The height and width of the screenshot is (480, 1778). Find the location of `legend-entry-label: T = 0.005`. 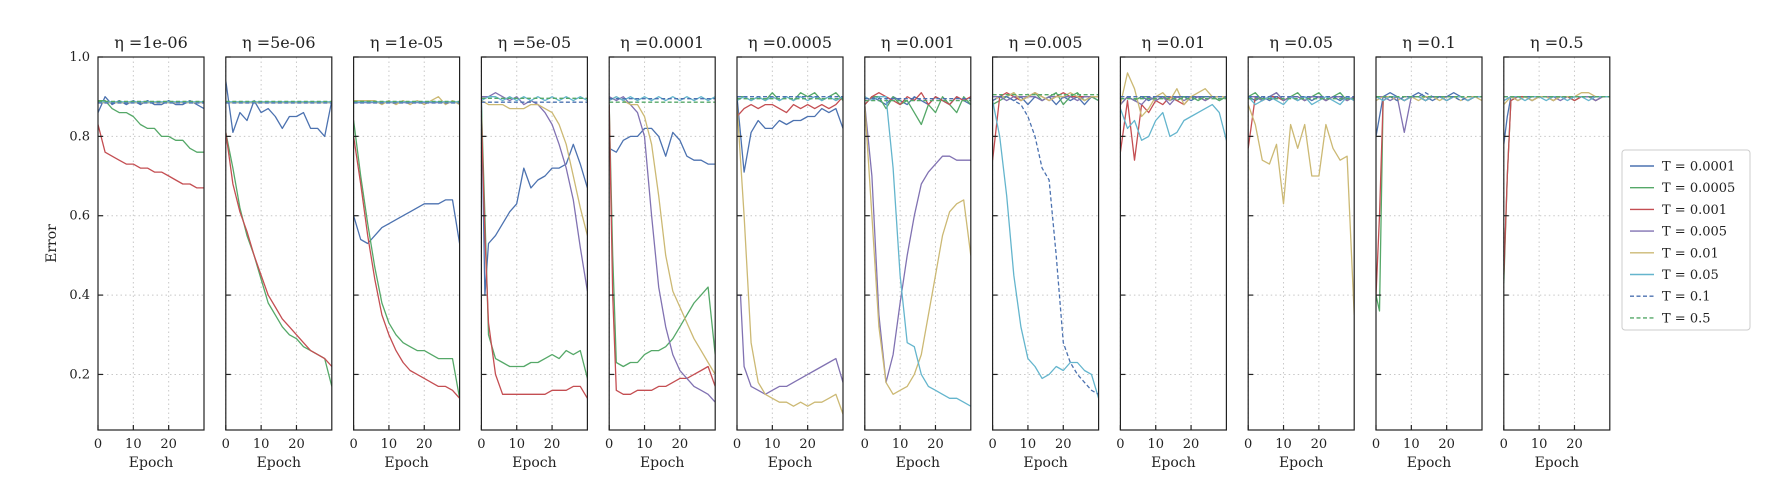

legend-entry-label: T = 0.005 is located at coordinates (1694, 232).